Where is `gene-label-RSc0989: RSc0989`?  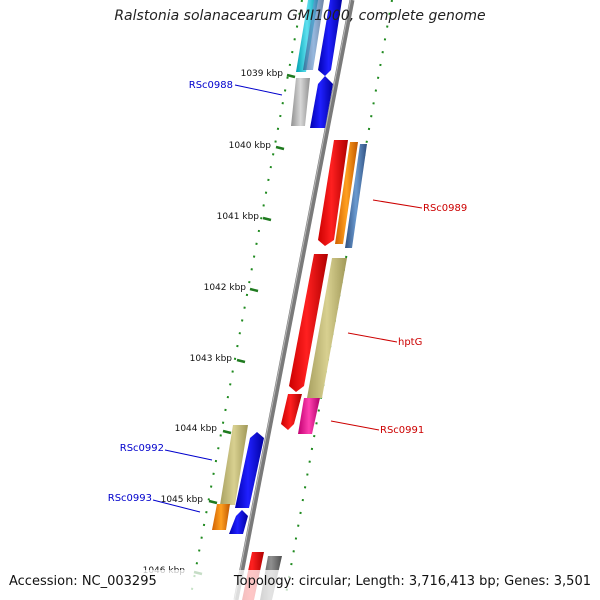 gene-label-RSc0989: RSc0989 is located at coordinates (445, 208).